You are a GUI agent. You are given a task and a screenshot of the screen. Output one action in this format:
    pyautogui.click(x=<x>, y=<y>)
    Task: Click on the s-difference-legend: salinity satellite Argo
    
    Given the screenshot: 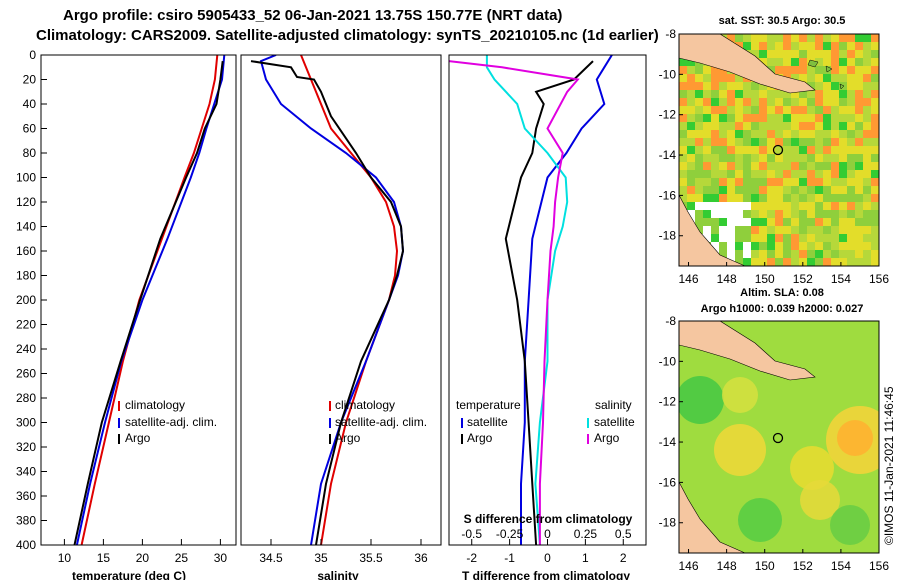 What is the action you would take?
    pyautogui.click(x=611, y=421)
    